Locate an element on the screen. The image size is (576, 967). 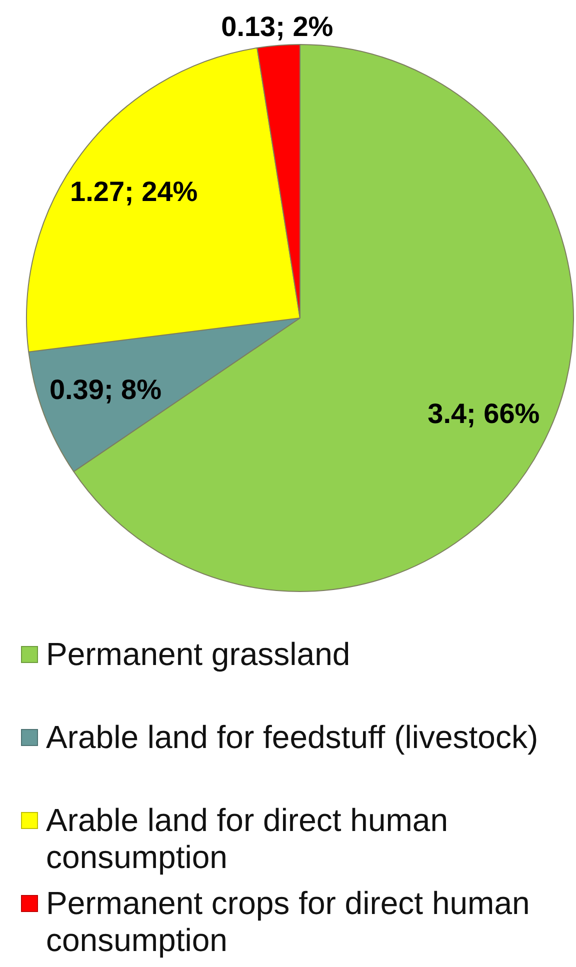
data-label: 1.27; 24% is located at coordinates (134, 191).